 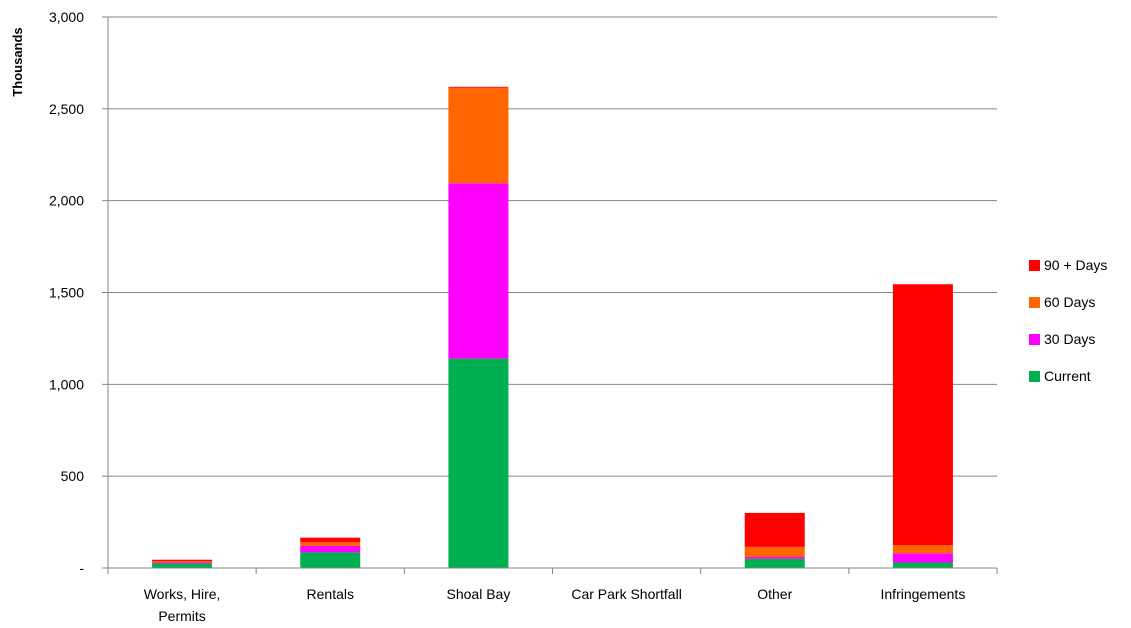 I want to click on y-tick-label: 2,000, so click(x=66, y=201).